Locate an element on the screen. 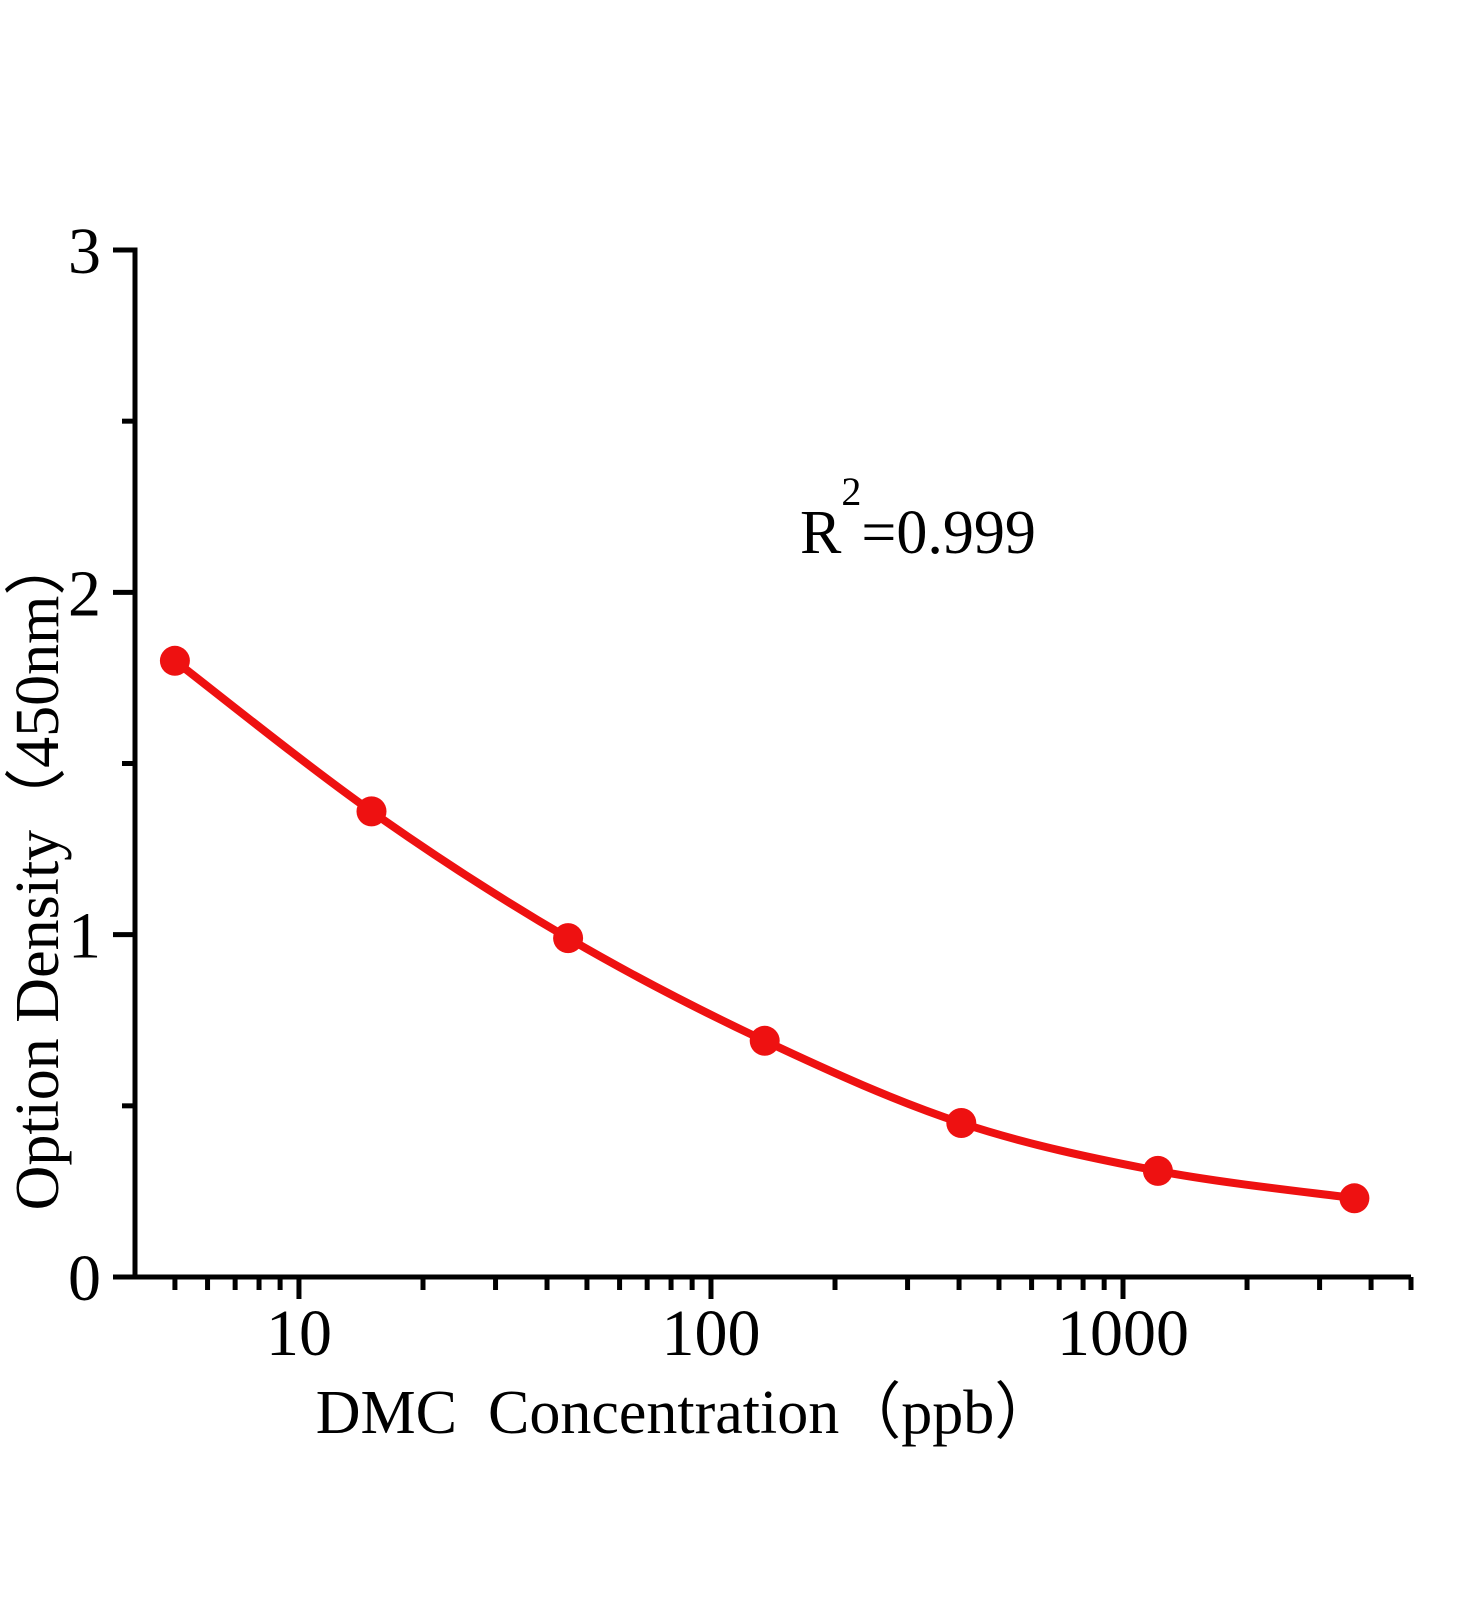 The height and width of the screenshot is (1600, 1472). x-tick-label: 1000 is located at coordinates (1123, 1333).